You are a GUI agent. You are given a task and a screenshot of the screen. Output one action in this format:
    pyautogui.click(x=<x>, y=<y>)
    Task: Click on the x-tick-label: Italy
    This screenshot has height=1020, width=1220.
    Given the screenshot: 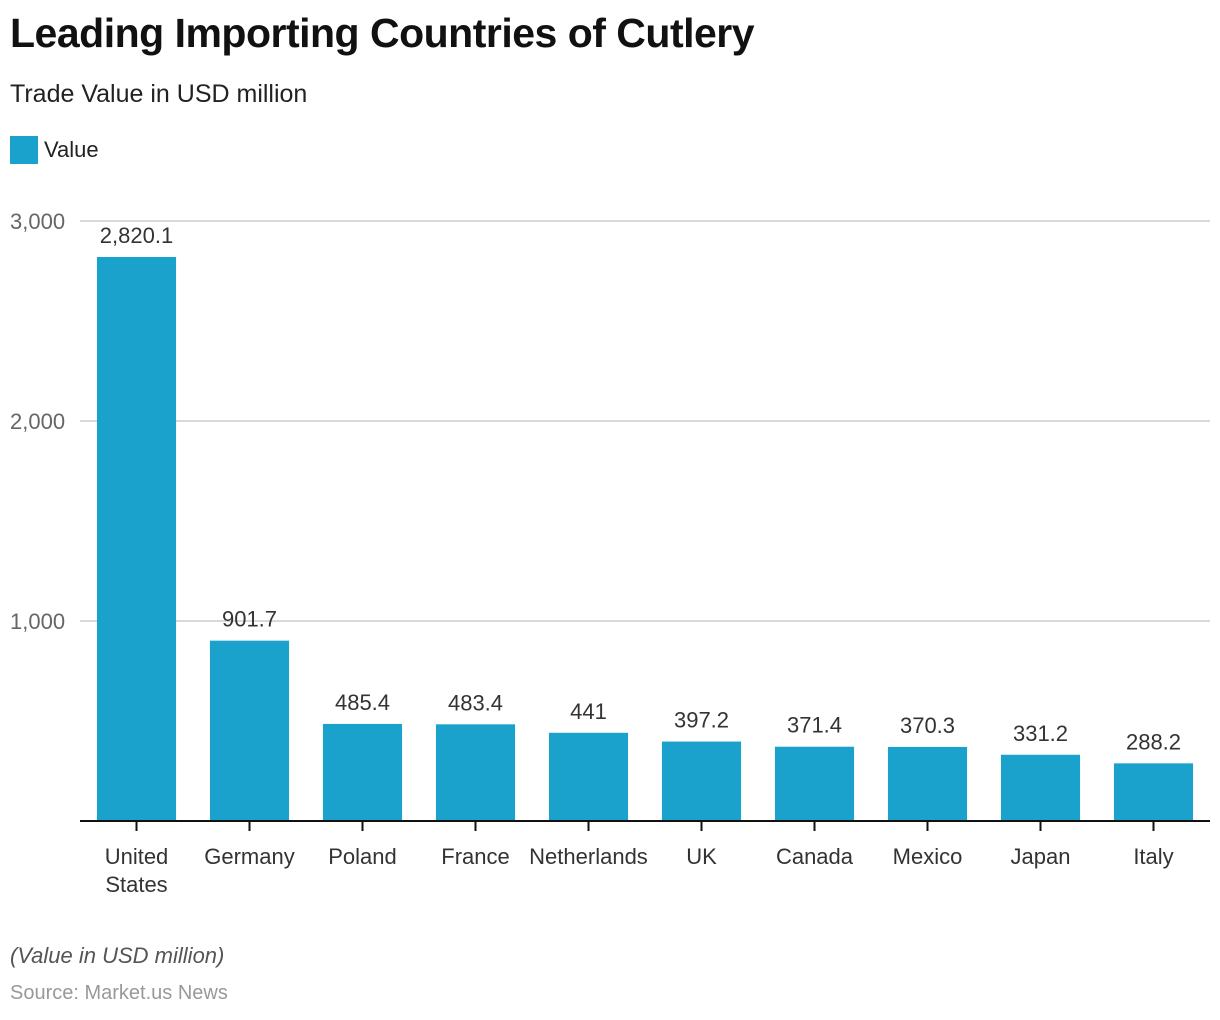 What is the action you would take?
    pyautogui.click(x=1153, y=856)
    